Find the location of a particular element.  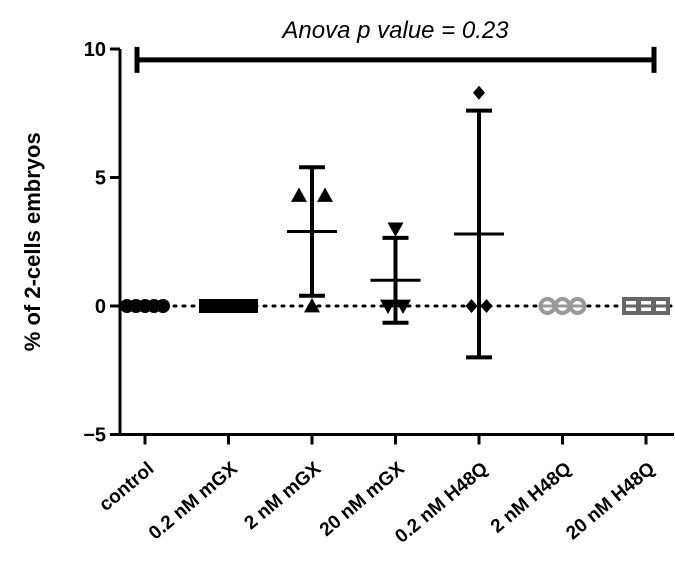

x-tick-label: 0.2 nM mGX is located at coordinates (193, 501).